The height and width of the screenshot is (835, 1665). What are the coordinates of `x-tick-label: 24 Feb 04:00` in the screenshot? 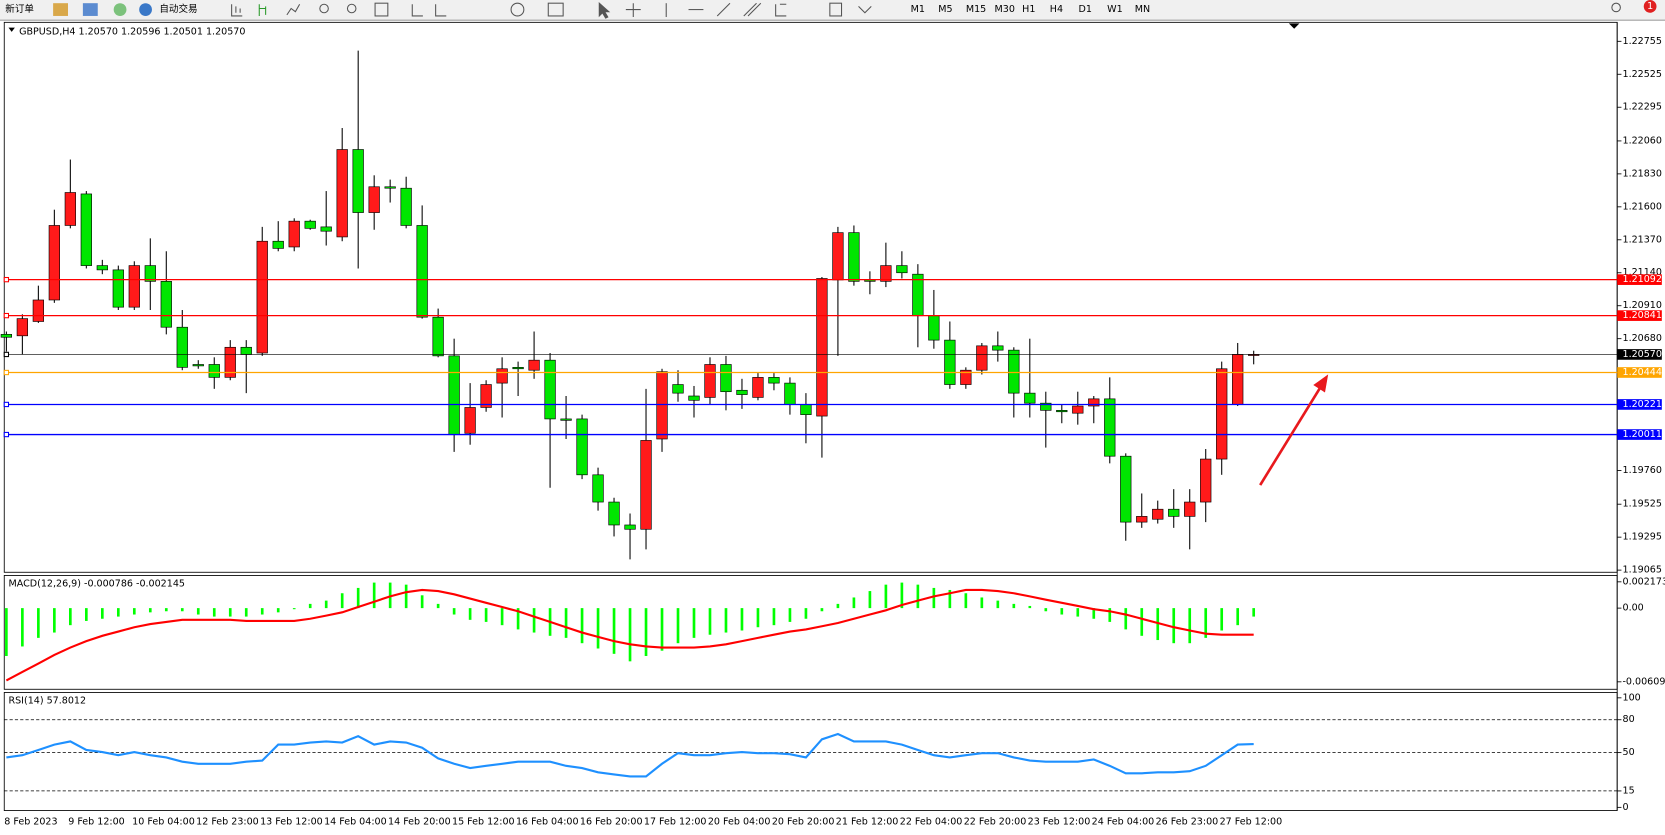 It's located at (1123, 822).